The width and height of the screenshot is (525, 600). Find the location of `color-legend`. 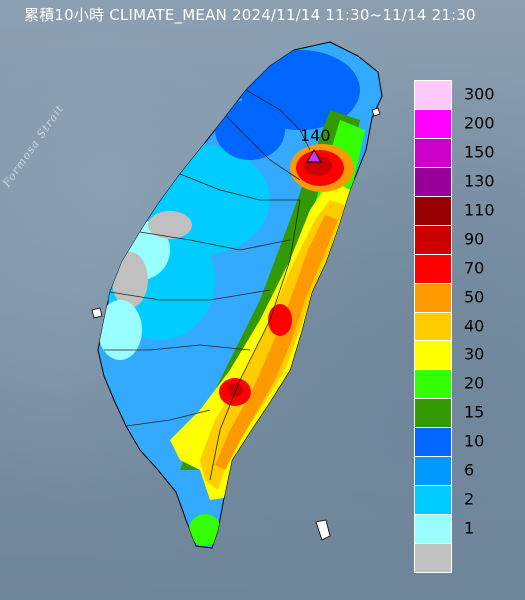

color-legend is located at coordinates (433, 326).